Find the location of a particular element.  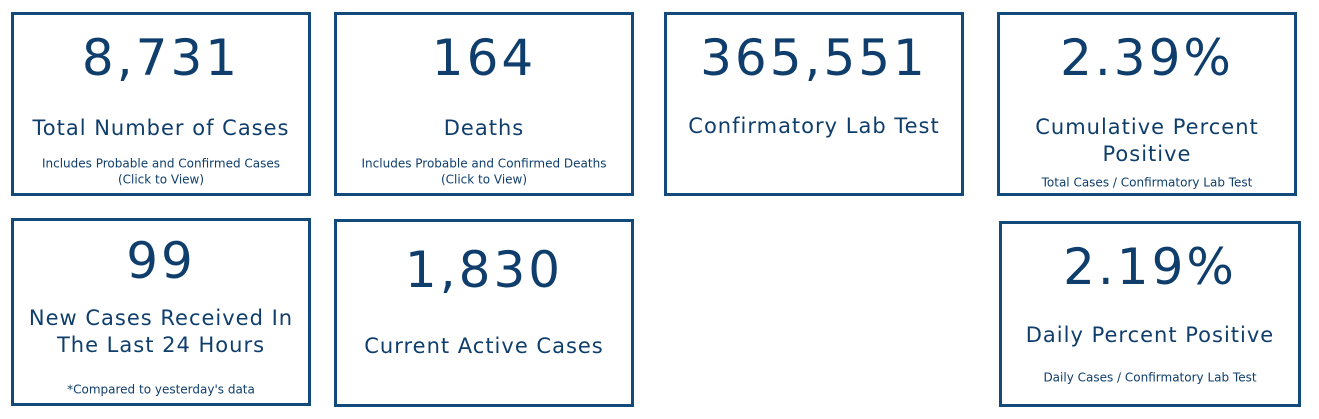

kpi-label: Positive is located at coordinates (1147, 154).